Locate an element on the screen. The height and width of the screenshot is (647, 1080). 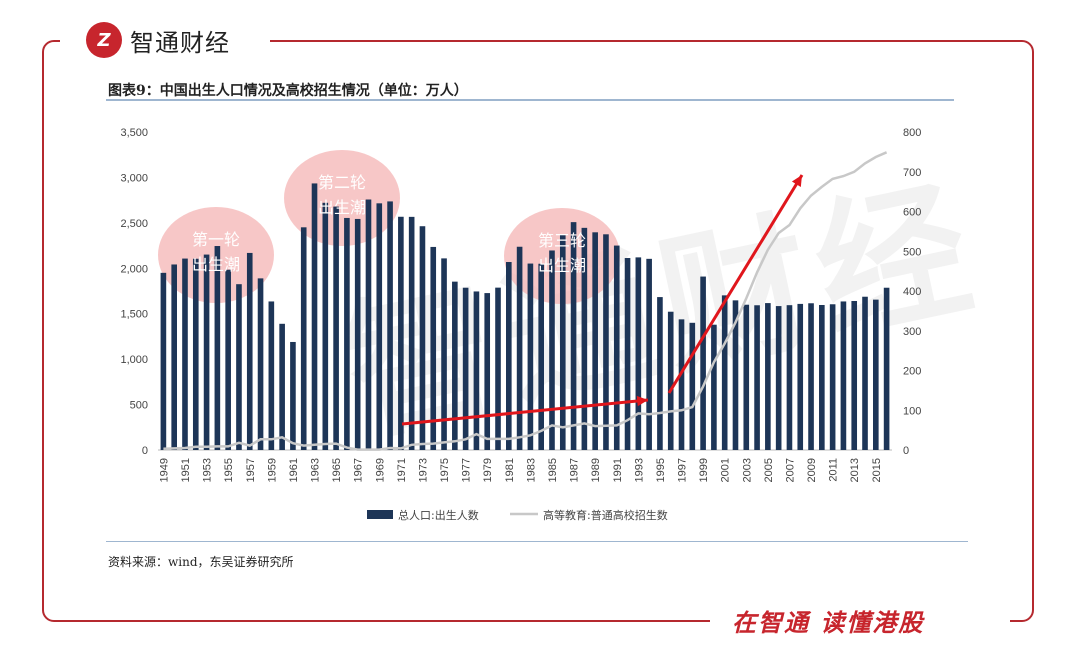
x-tick-label: 1971 is located at coordinates (402, 470).